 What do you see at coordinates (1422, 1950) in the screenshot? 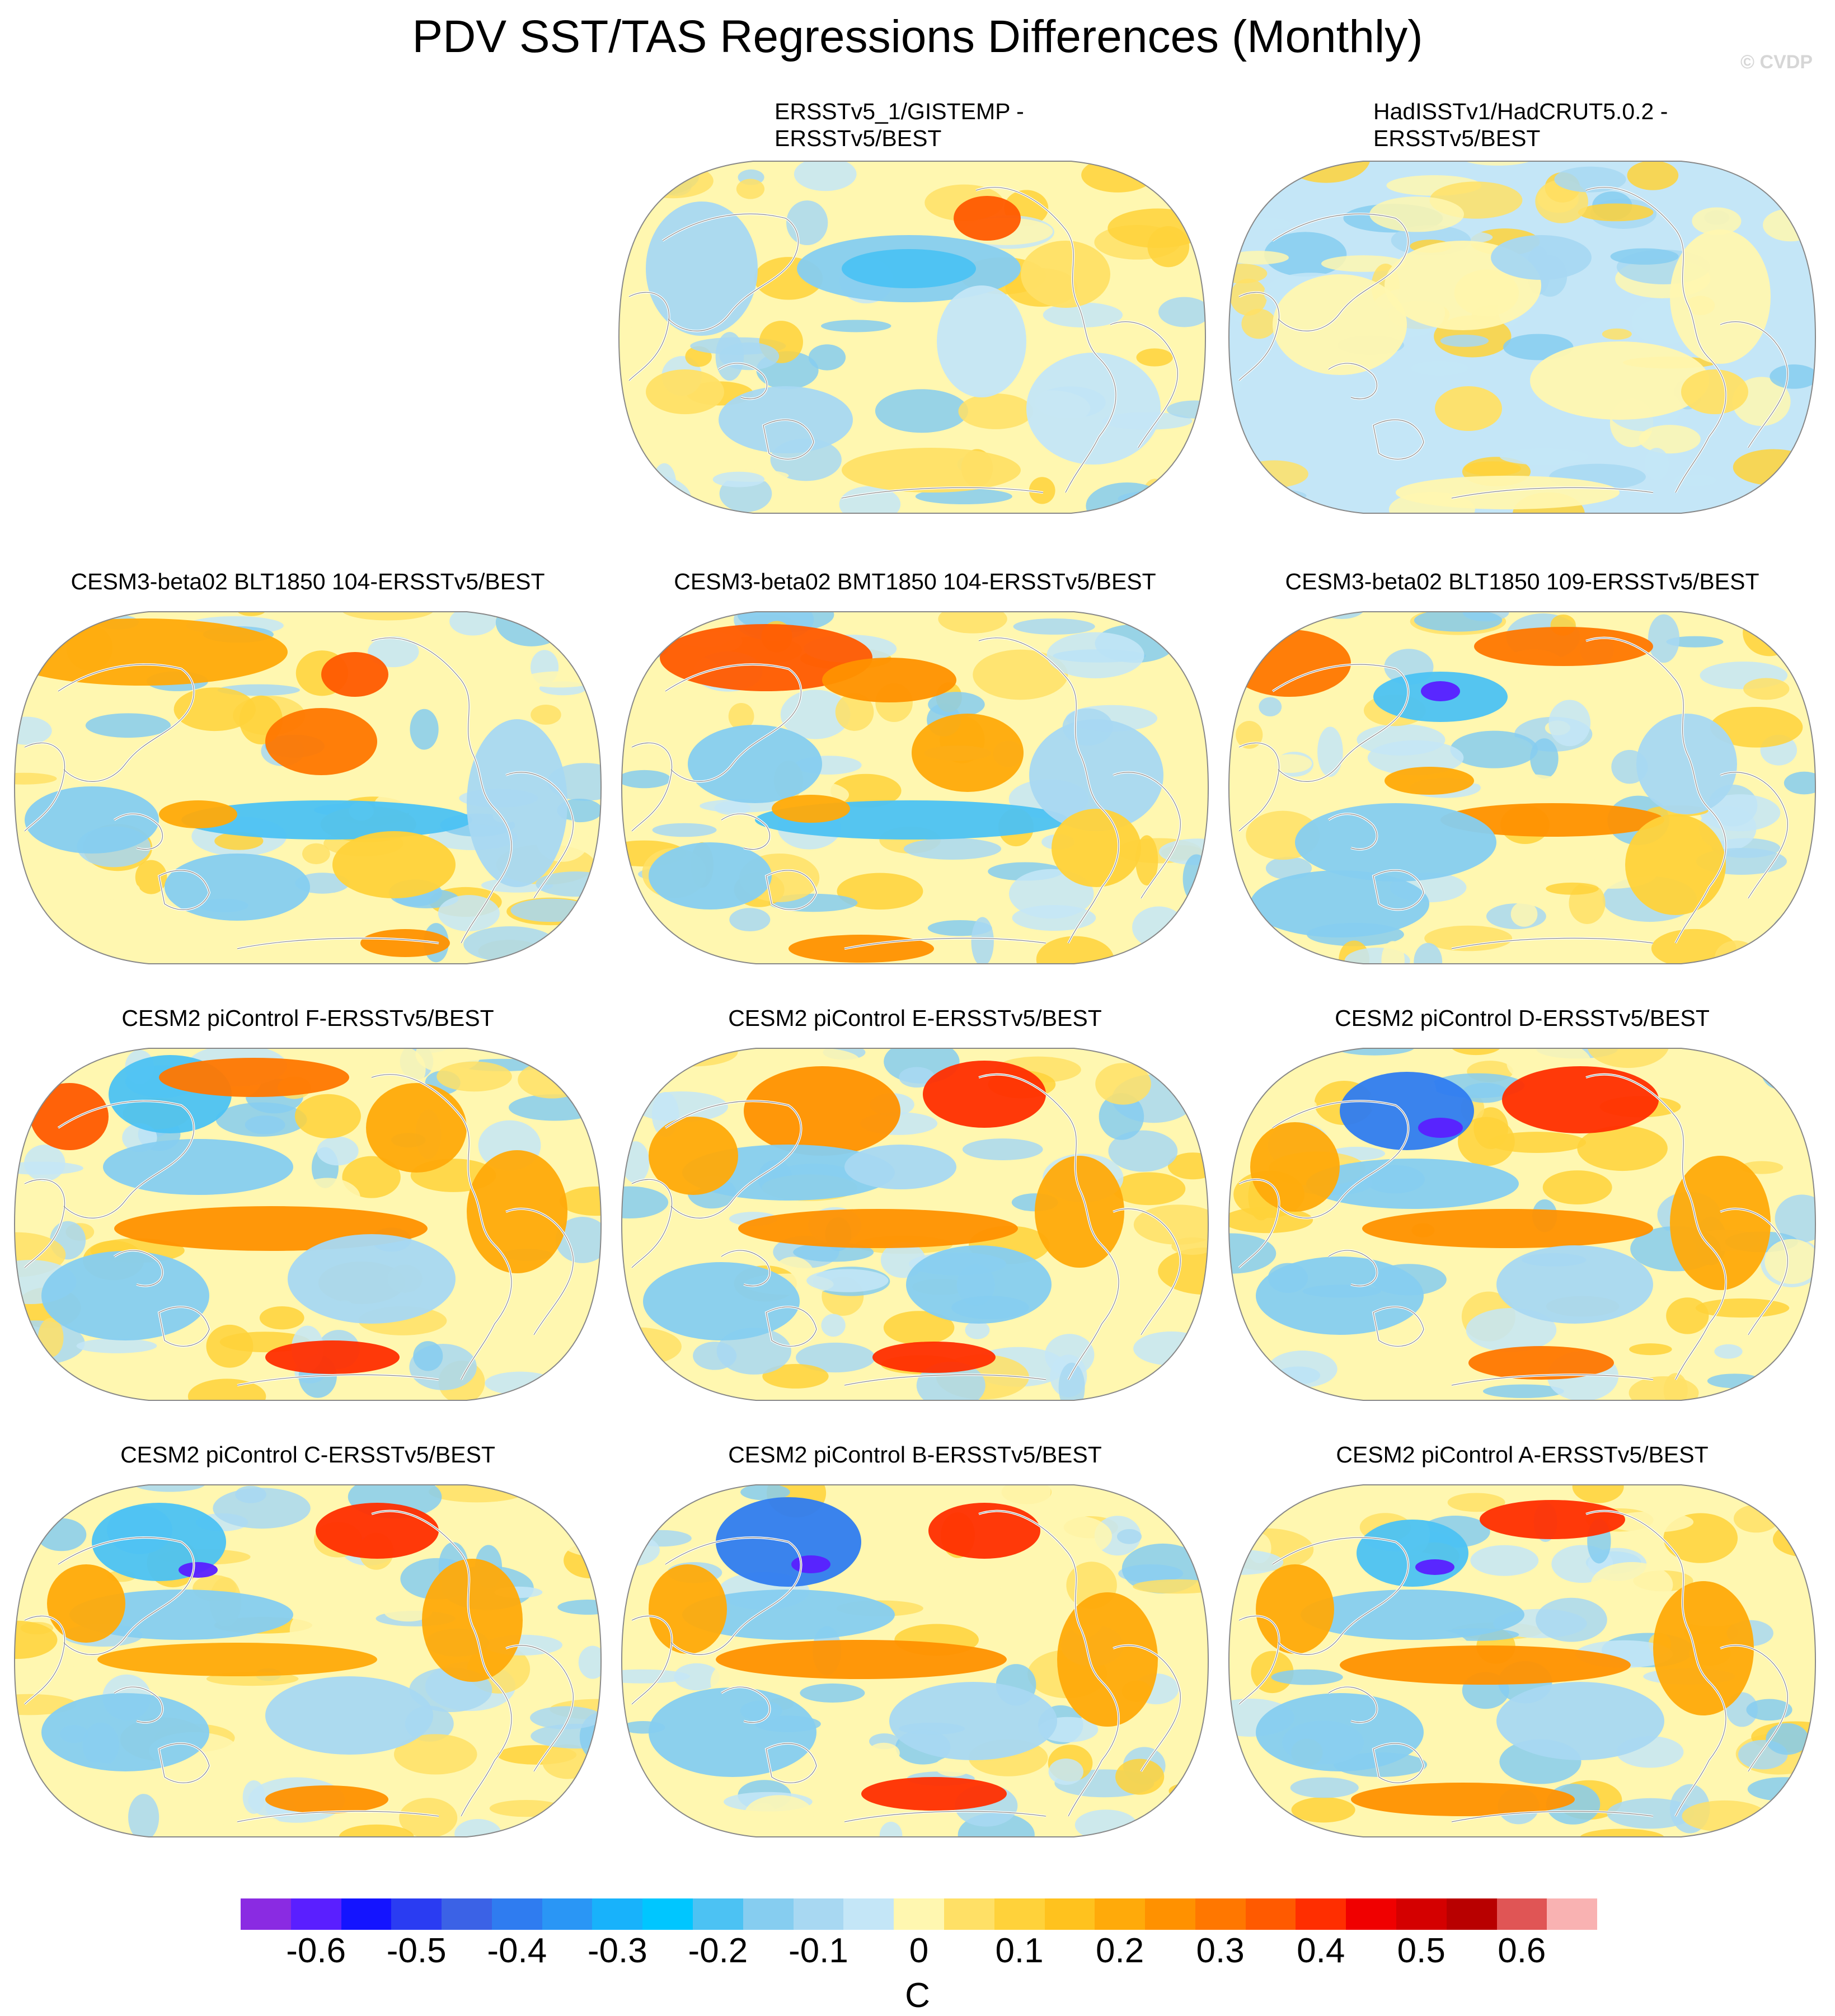
I see `colorbar-tick-label: 0.5` at bounding box center [1422, 1950].